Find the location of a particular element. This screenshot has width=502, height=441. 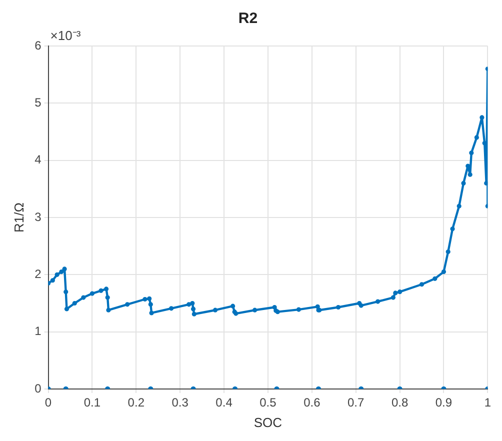

x-tick-label: 1 is located at coordinates (488, 403).